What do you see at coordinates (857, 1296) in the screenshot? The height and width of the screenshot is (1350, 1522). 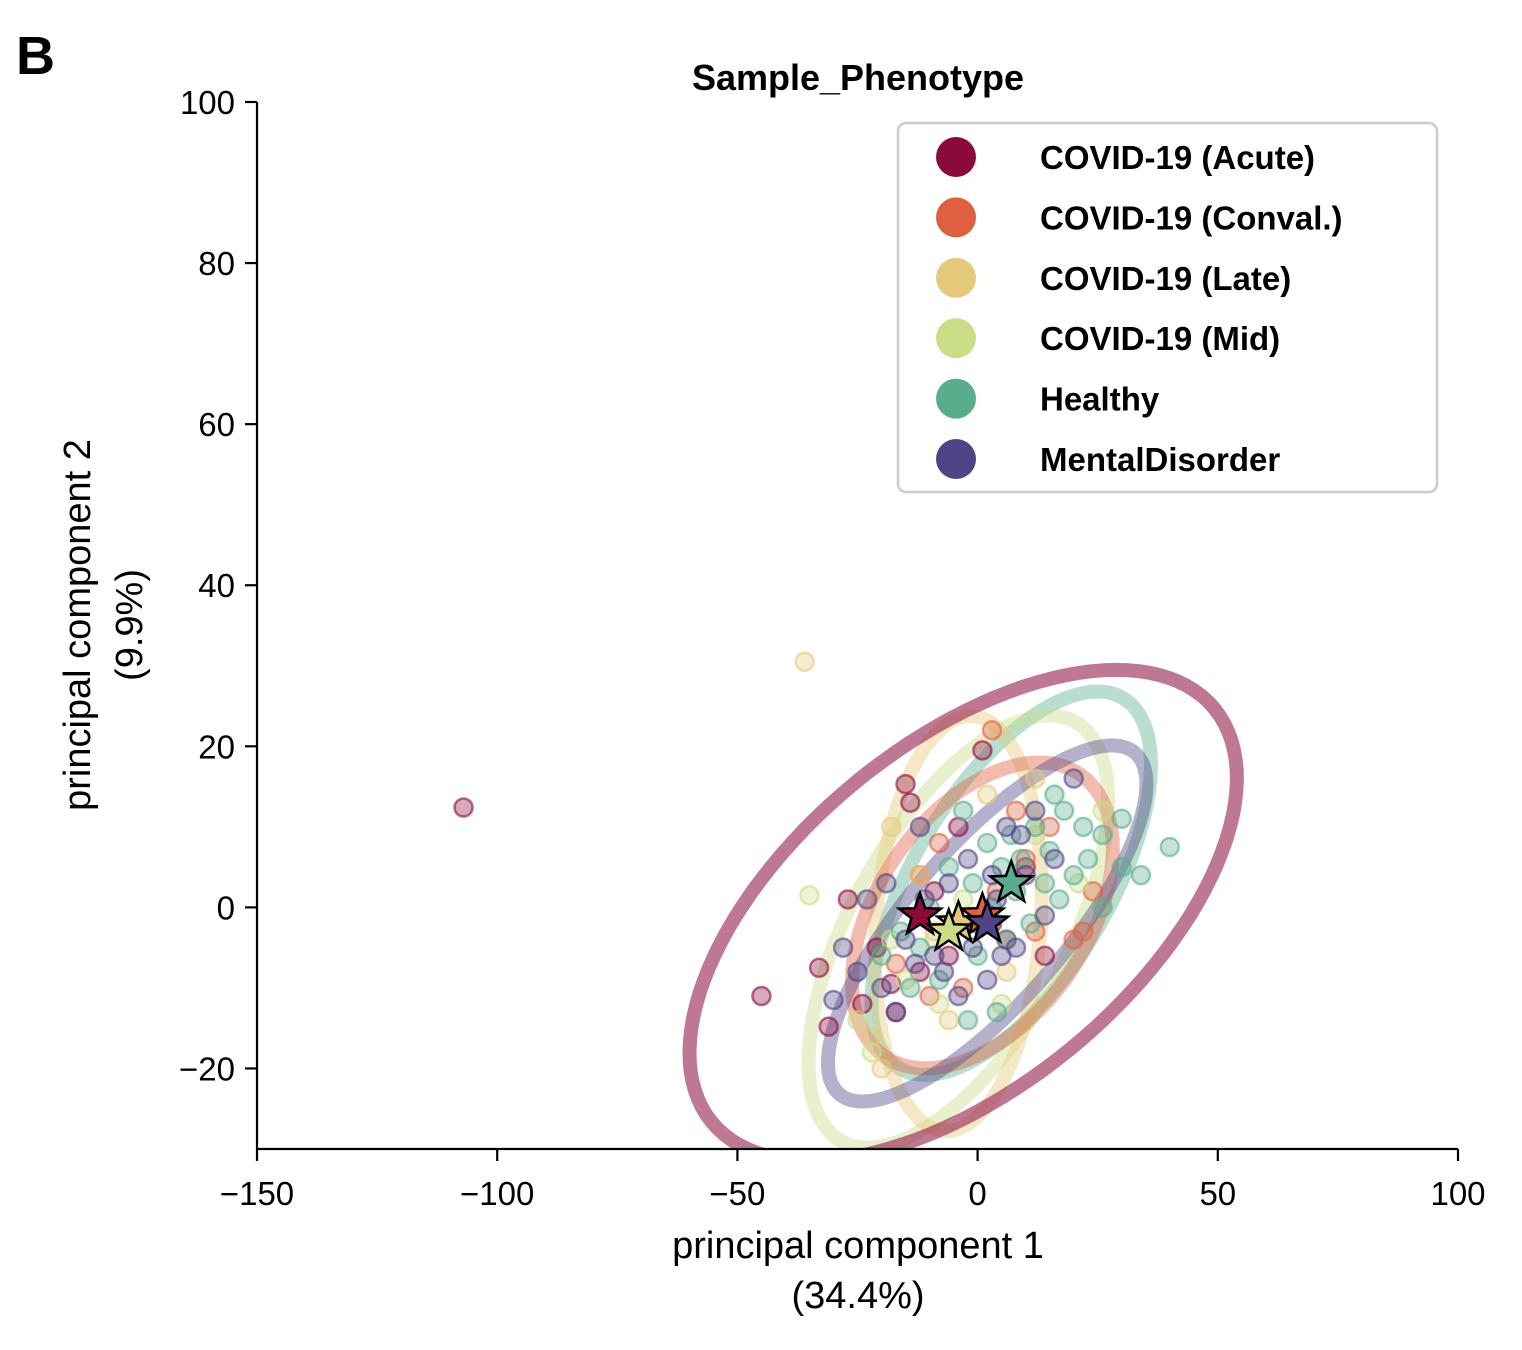 I see `x-axis-title-line2: (34.4%)` at bounding box center [857, 1296].